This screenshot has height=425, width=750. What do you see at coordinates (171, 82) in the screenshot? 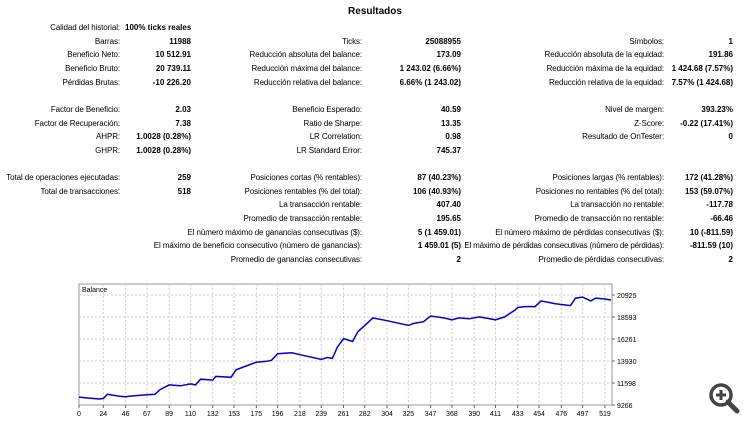
I see `stat-value: -10 226.20` at bounding box center [171, 82].